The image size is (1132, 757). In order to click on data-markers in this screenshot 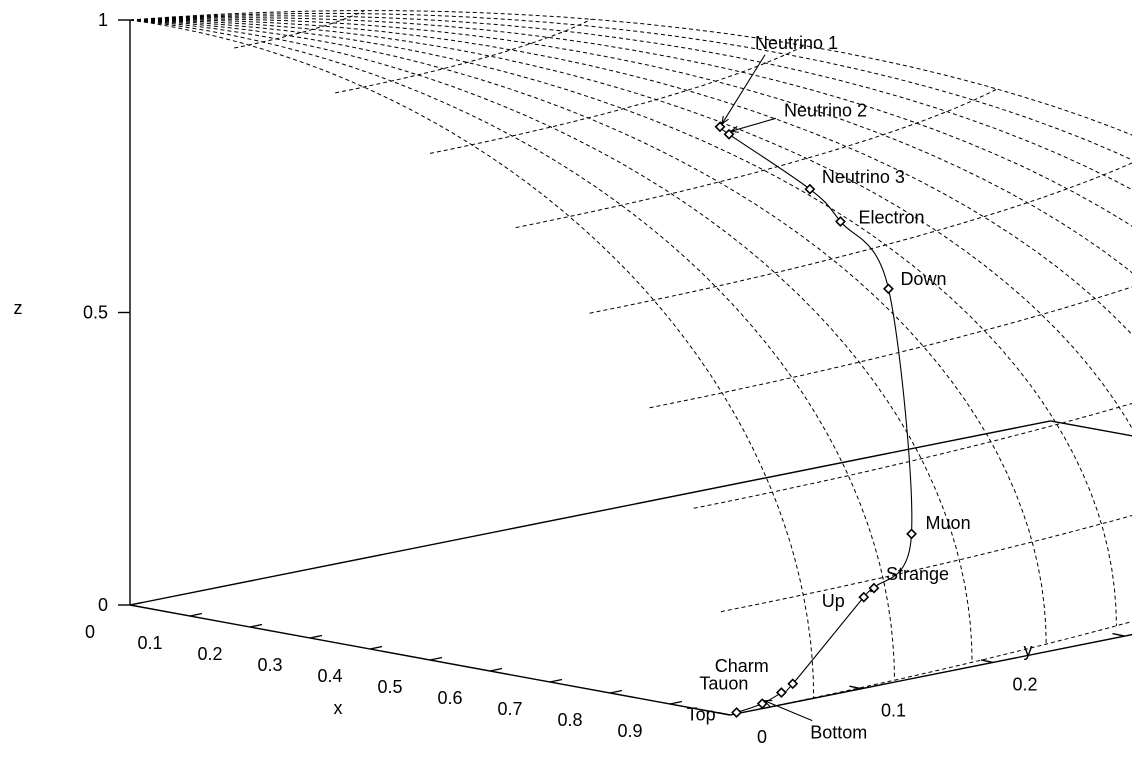, I will do `click(815, 419)`.